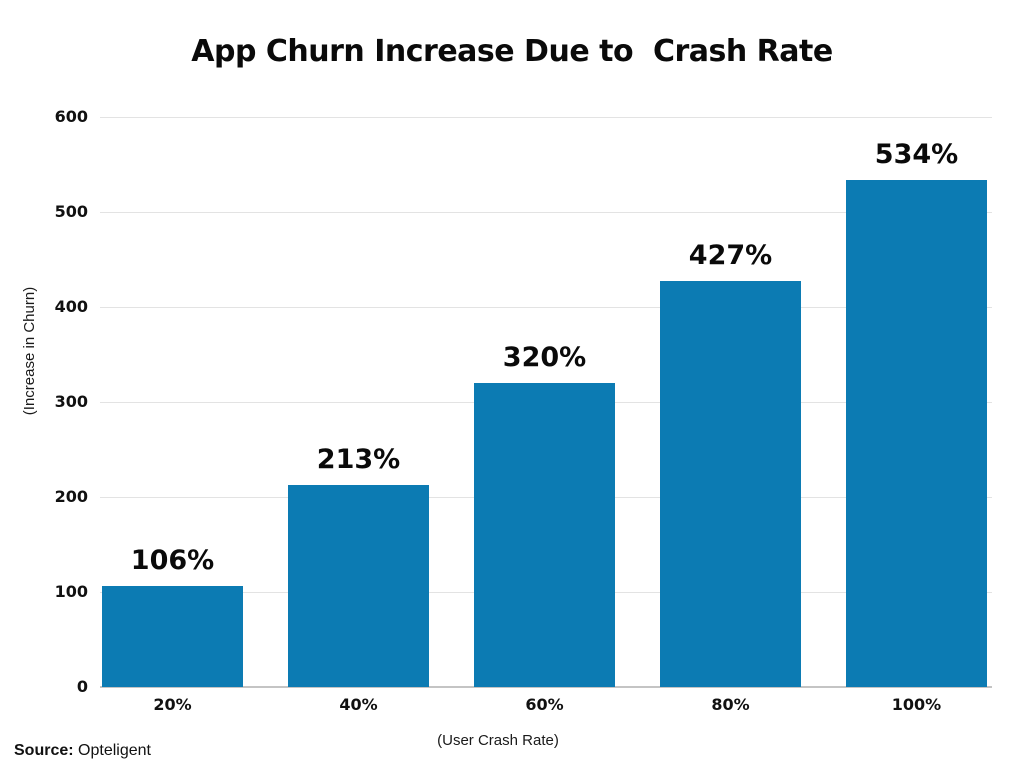  Describe the element at coordinates (916, 154) in the screenshot. I see `bar-value-label: 534%` at that location.